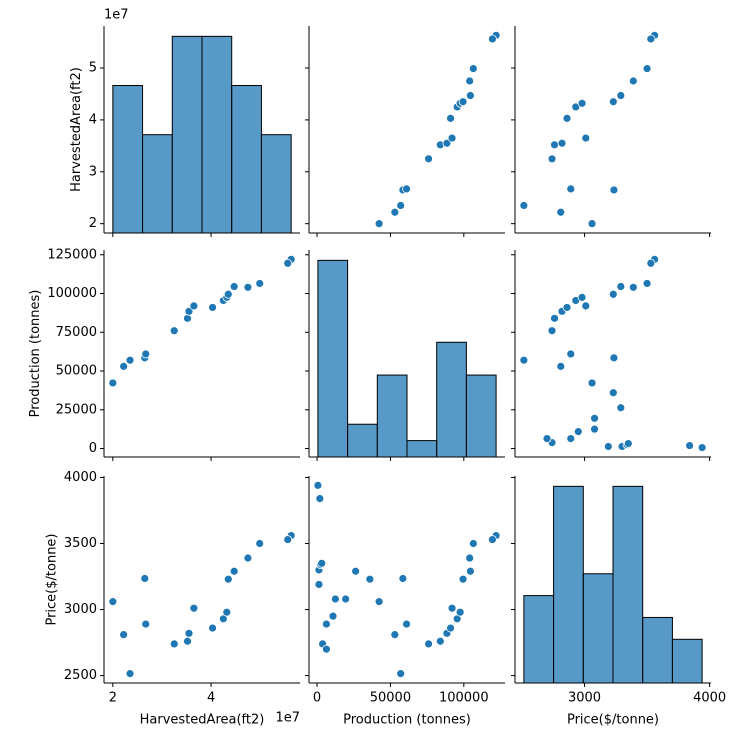 The width and height of the screenshot is (738, 738). I want to click on x-tick-label: 2, so click(113, 698).